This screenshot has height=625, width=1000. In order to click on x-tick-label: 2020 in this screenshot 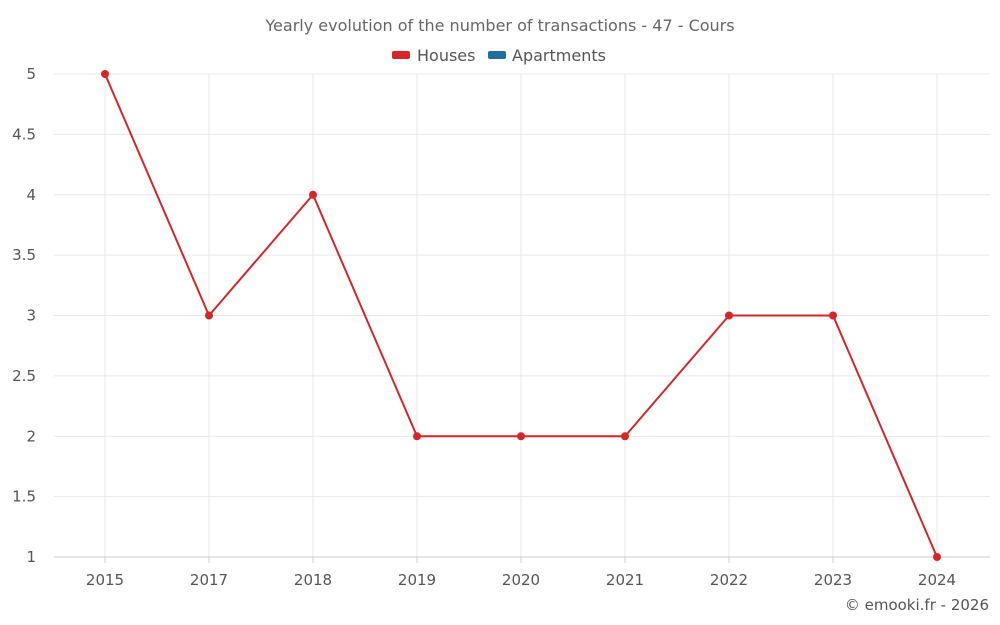, I will do `click(521, 580)`.